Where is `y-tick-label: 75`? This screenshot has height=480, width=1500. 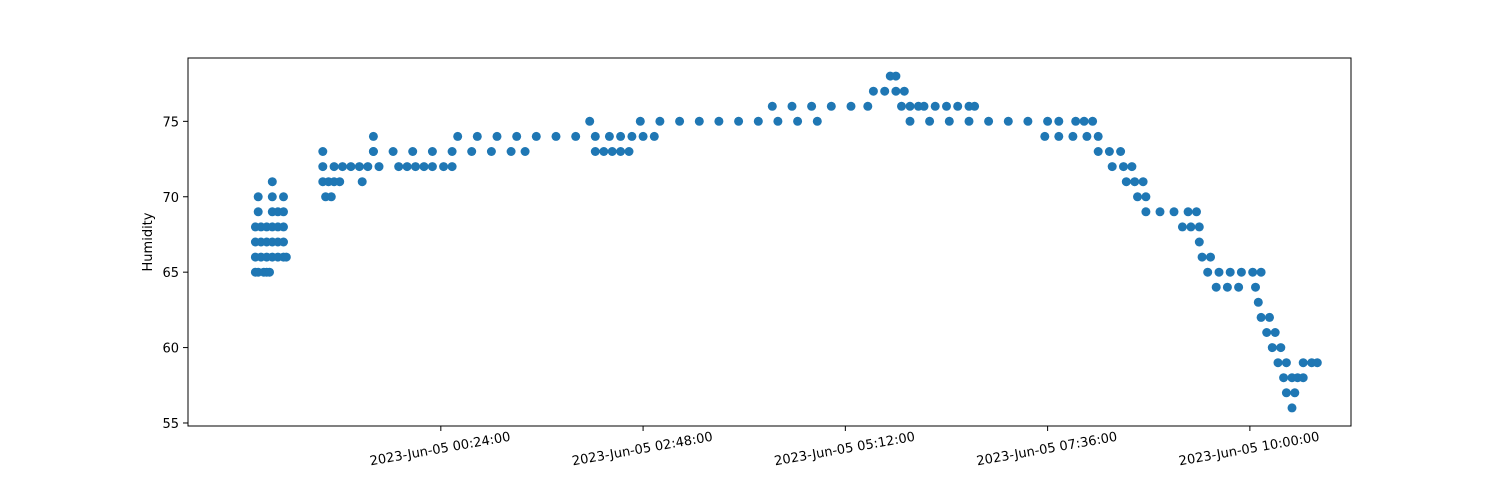 y-tick-label: 75 is located at coordinates (170, 122).